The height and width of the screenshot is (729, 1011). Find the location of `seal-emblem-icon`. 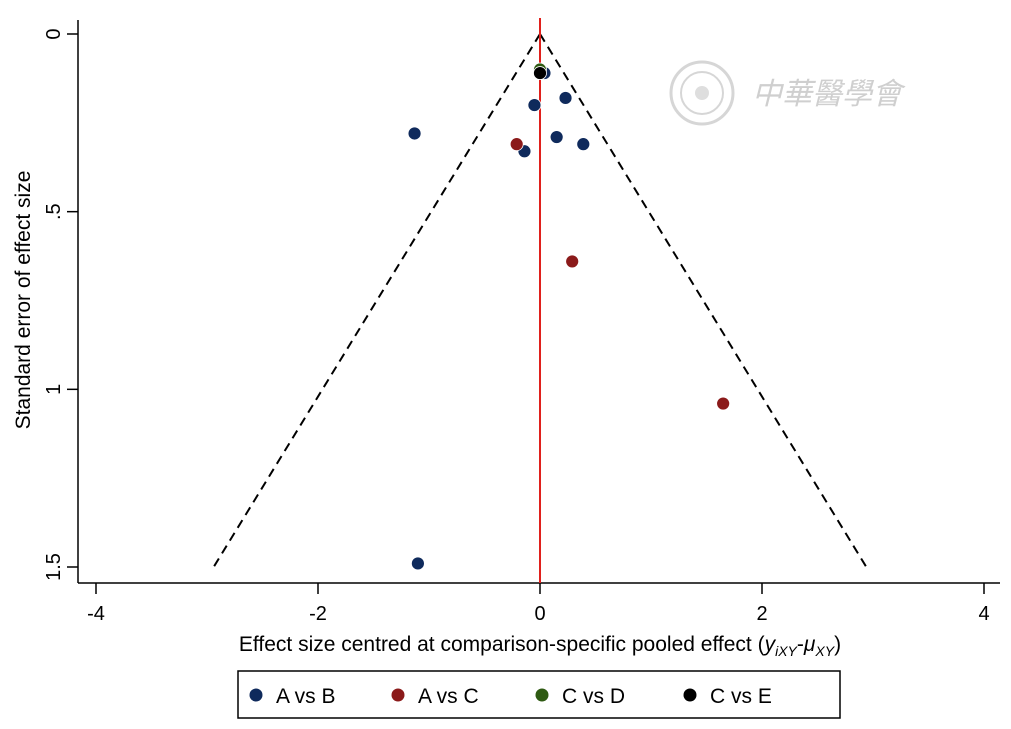

seal-emblem-icon is located at coordinates (702, 93).